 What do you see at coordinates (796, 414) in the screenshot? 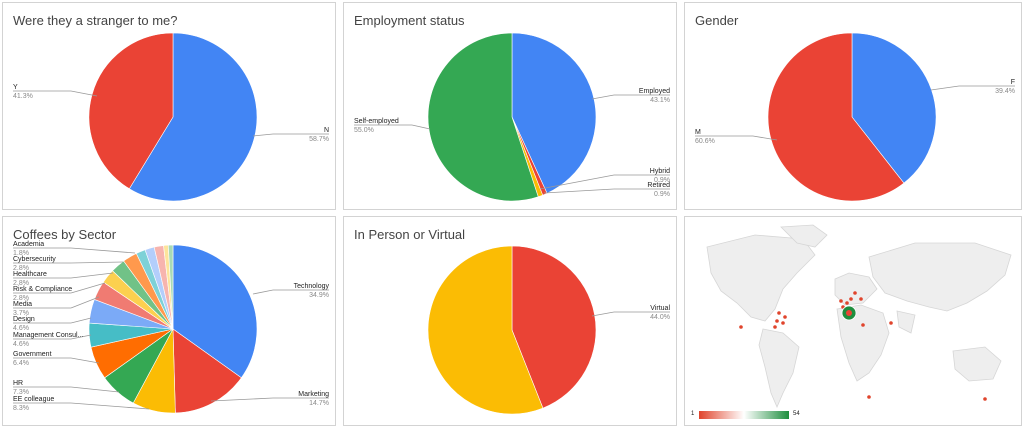
I see `colorscale-max-label: 54` at bounding box center [796, 414].